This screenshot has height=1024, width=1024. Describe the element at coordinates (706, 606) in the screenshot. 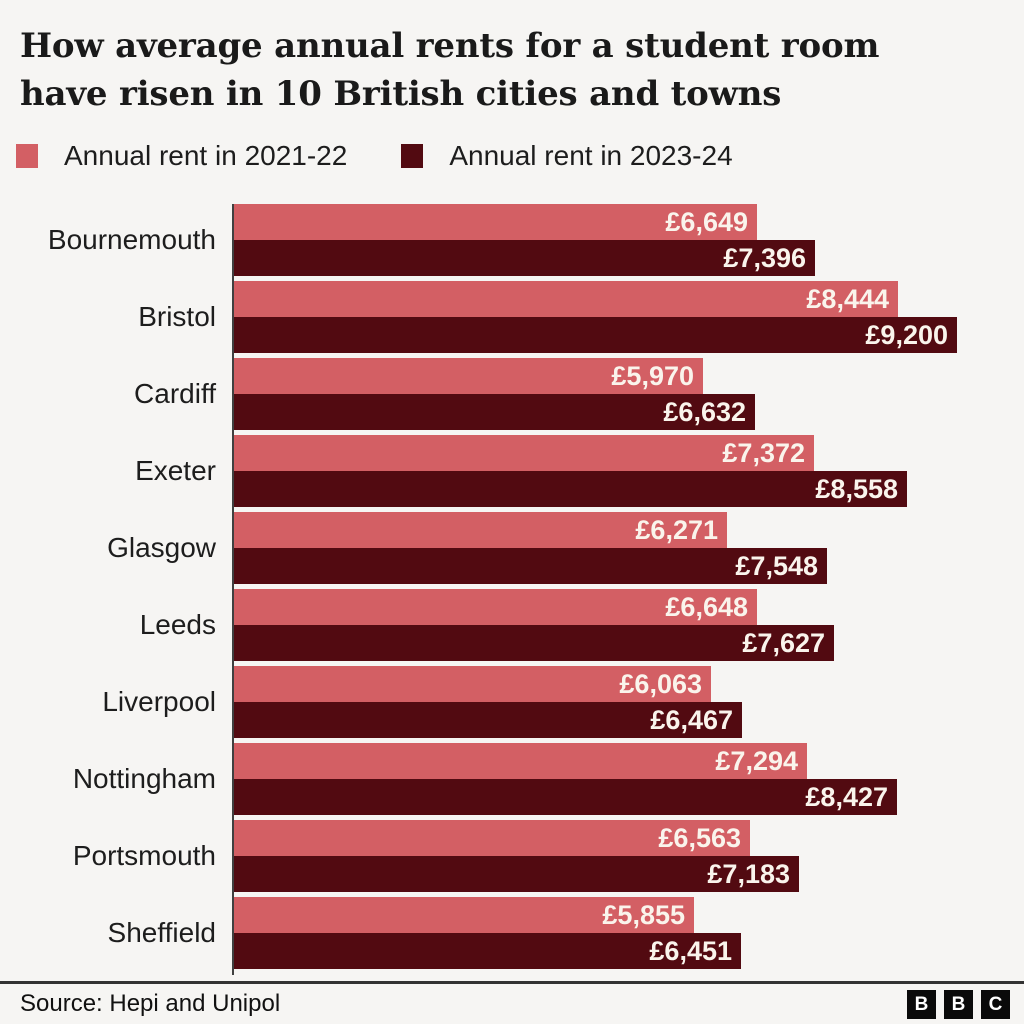

I see `bar-value-label: £6,648` at that location.